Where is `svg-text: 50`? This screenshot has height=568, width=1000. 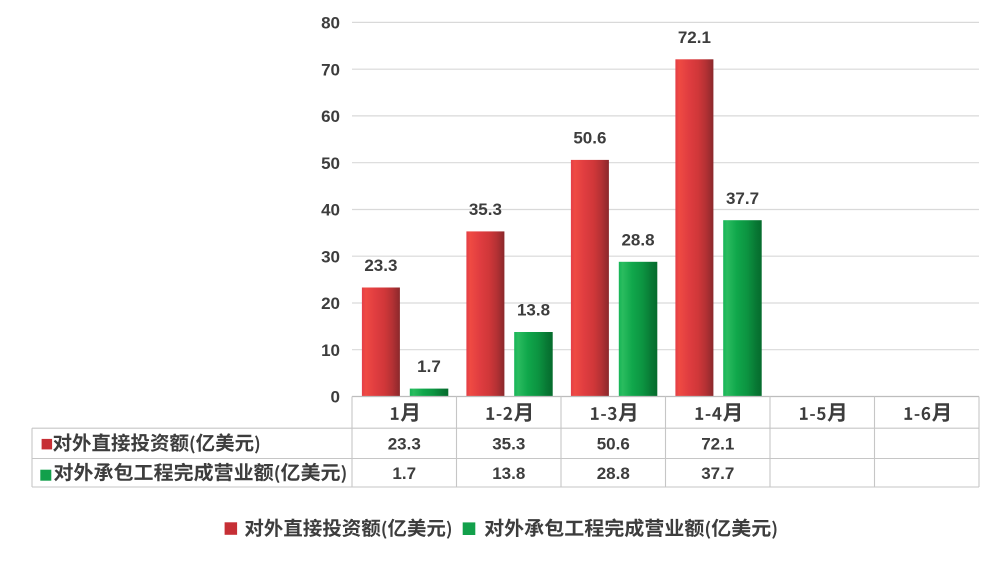 svg-text: 50 is located at coordinates (330, 163).